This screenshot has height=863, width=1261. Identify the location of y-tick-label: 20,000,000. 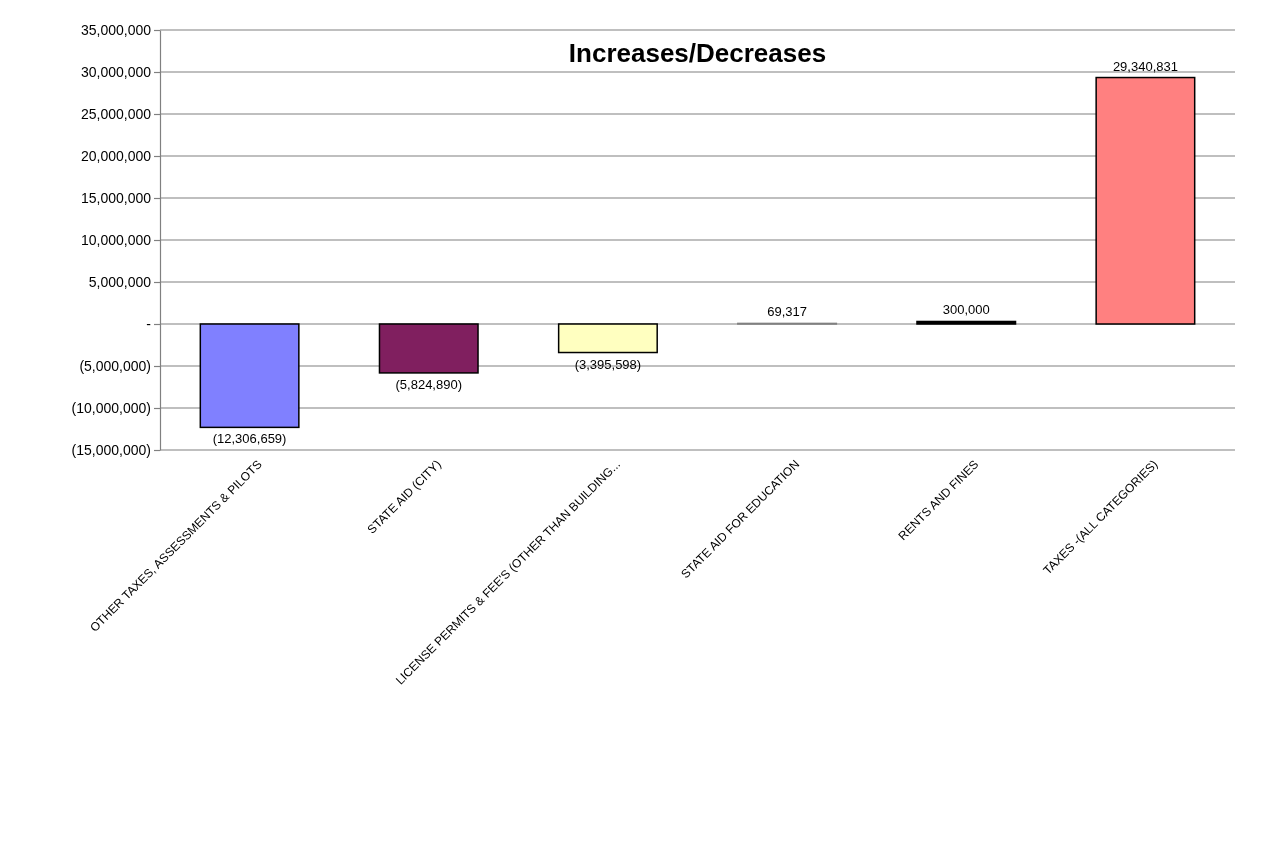
(116, 155).